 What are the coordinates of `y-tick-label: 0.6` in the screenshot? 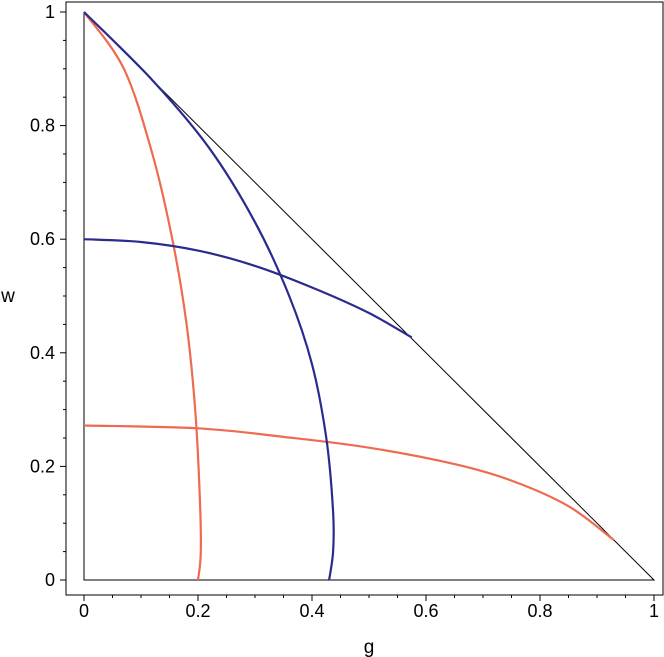 It's located at (42, 239).